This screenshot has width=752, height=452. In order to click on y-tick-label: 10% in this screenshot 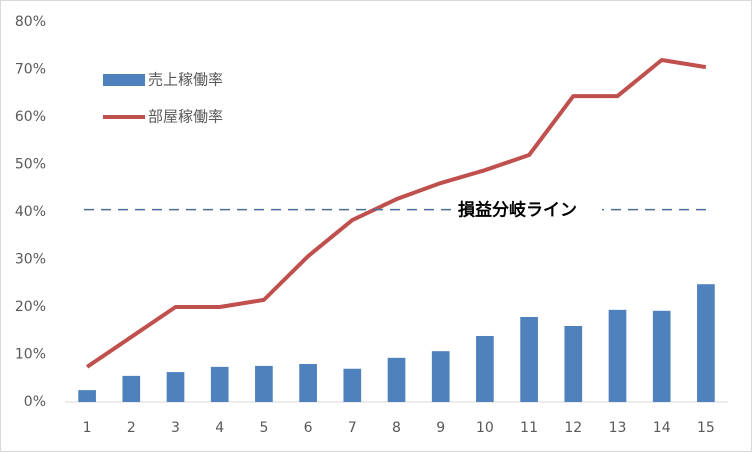, I will do `click(30, 355)`.